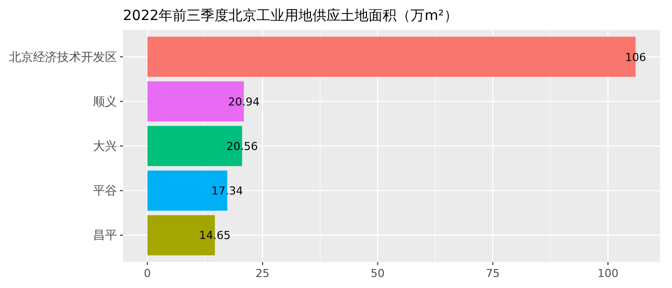 This screenshot has width=672, height=288. What do you see at coordinates (377, 273) in the screenshot?
I see `x-tick-label: 50` at bounding box center [377, 273].